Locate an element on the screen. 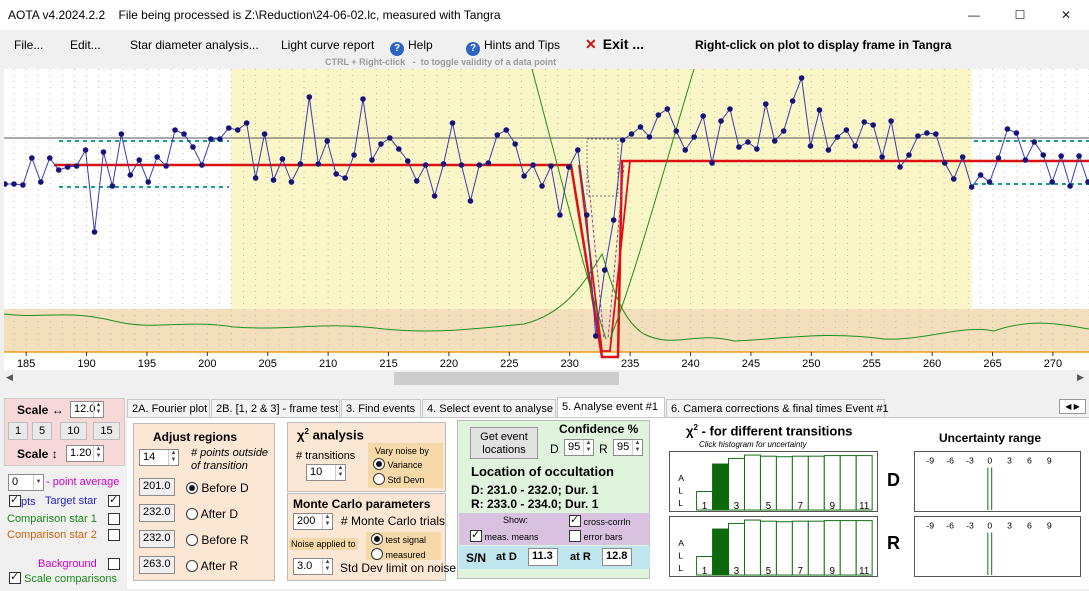  histogram-d: ALL 1 3 5 7 9 11 is located at coordinates (773, 481).